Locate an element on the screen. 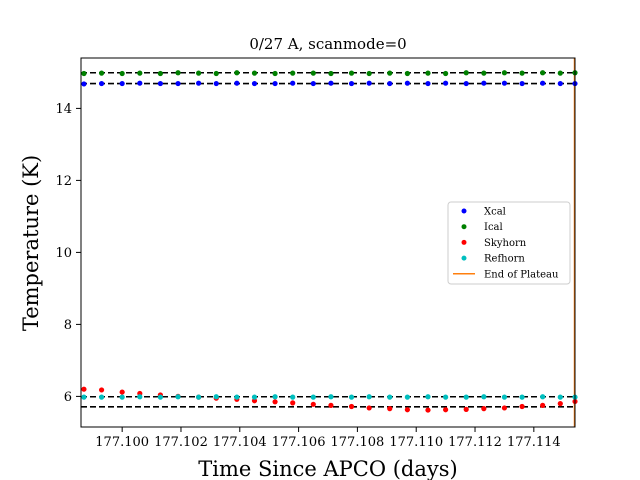 The image size is (640, 480). x-tick-label: 177.102 is located at coordinates (181, 442).